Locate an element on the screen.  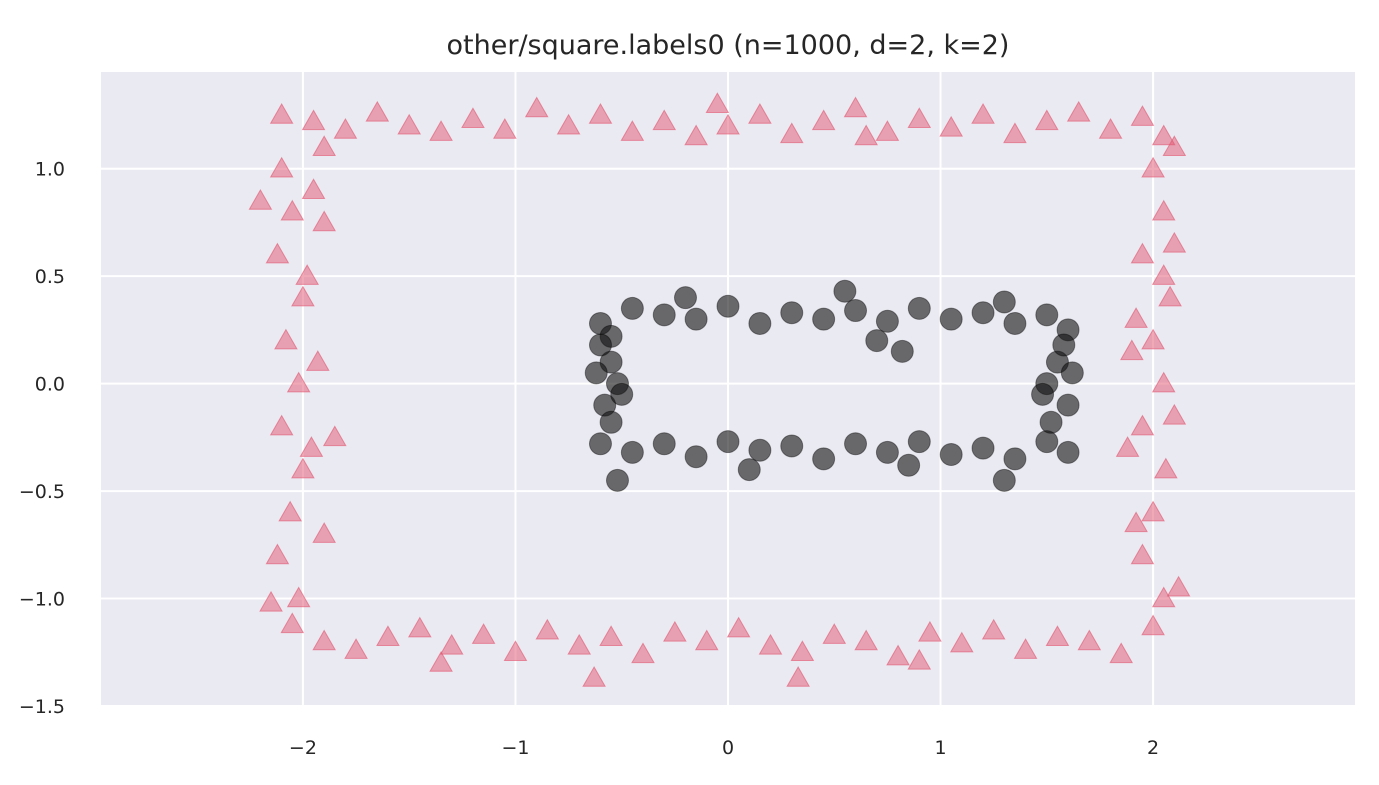
x-tick-label: 0 is located at coordinates (728, 748).